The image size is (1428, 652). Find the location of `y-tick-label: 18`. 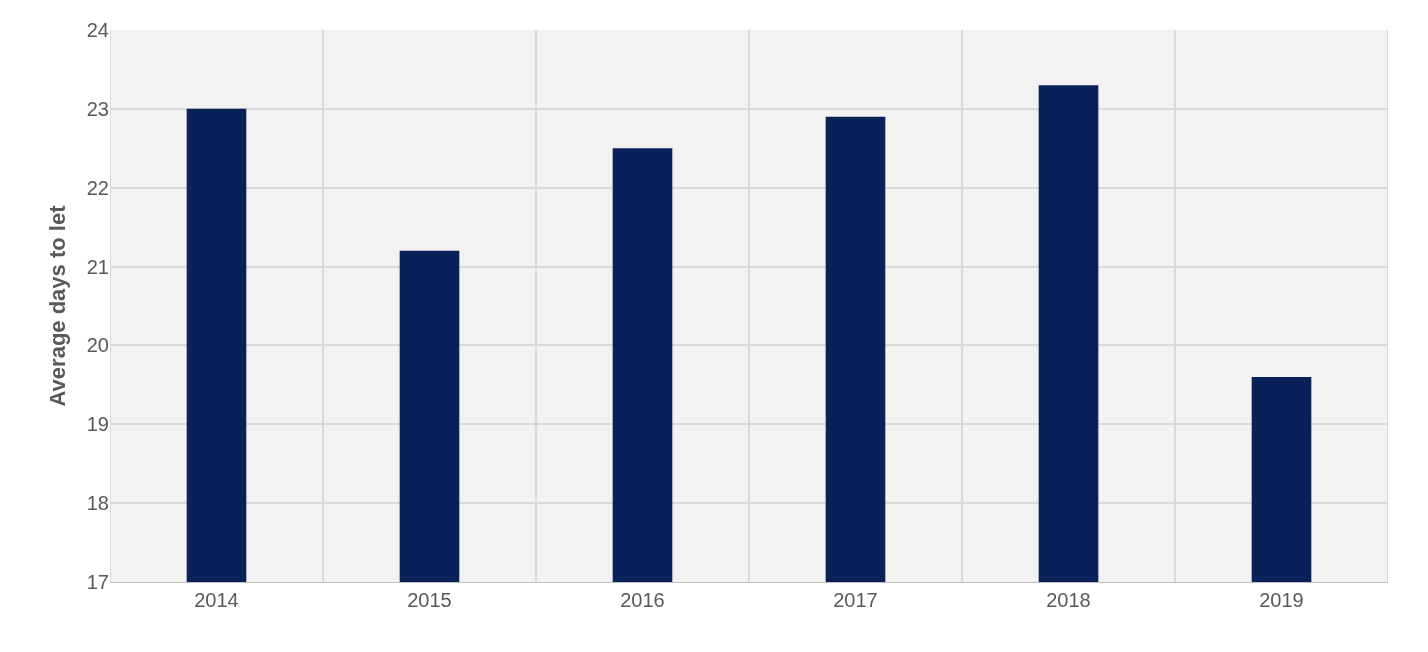

y-tick-label: 18 is located at coordinates (97, 503).